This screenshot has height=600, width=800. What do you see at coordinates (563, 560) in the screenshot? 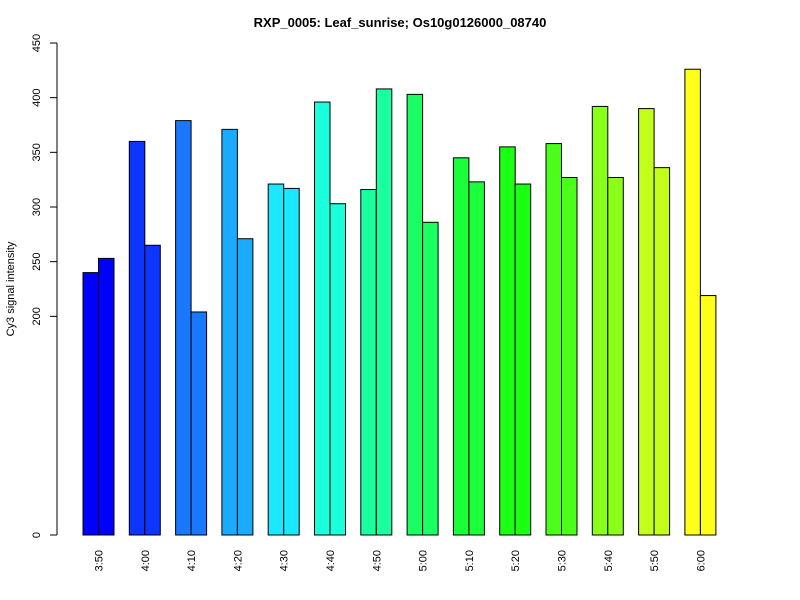
I see `x-tick-label: 5:30` at bounding box center [563, 560].